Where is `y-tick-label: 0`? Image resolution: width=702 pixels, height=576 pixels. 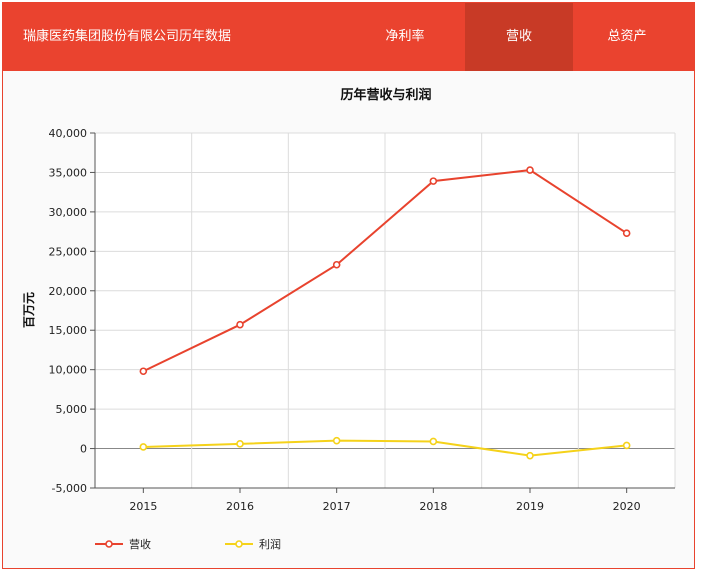
y-tick-label: 0 is located at coordinates (83, 449).